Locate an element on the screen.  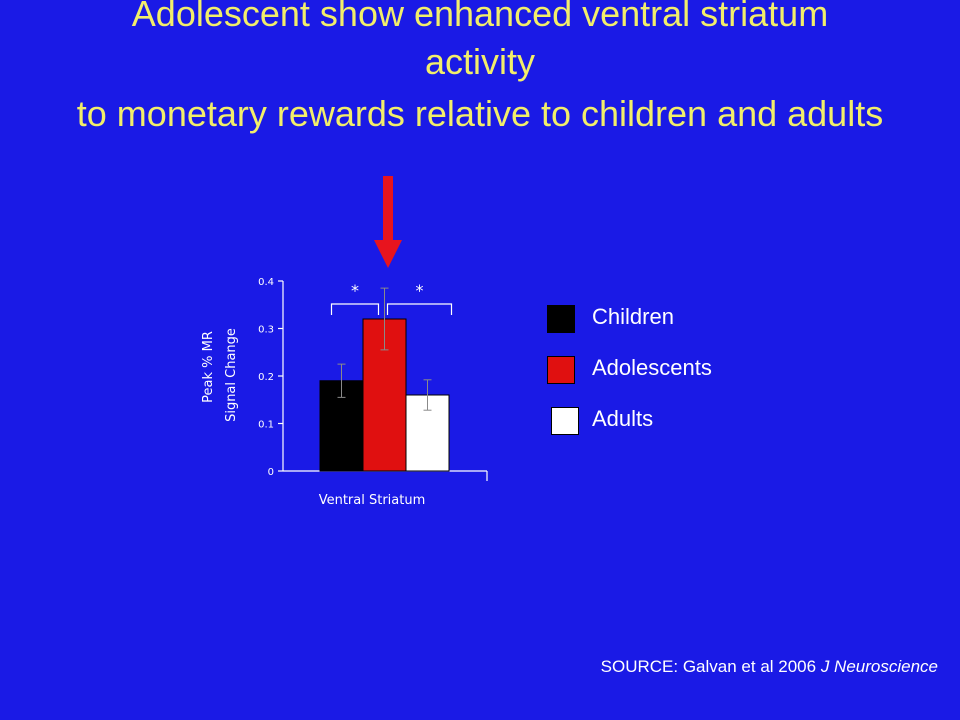
legend-swatch-adults is located at coordinates (565, 421).